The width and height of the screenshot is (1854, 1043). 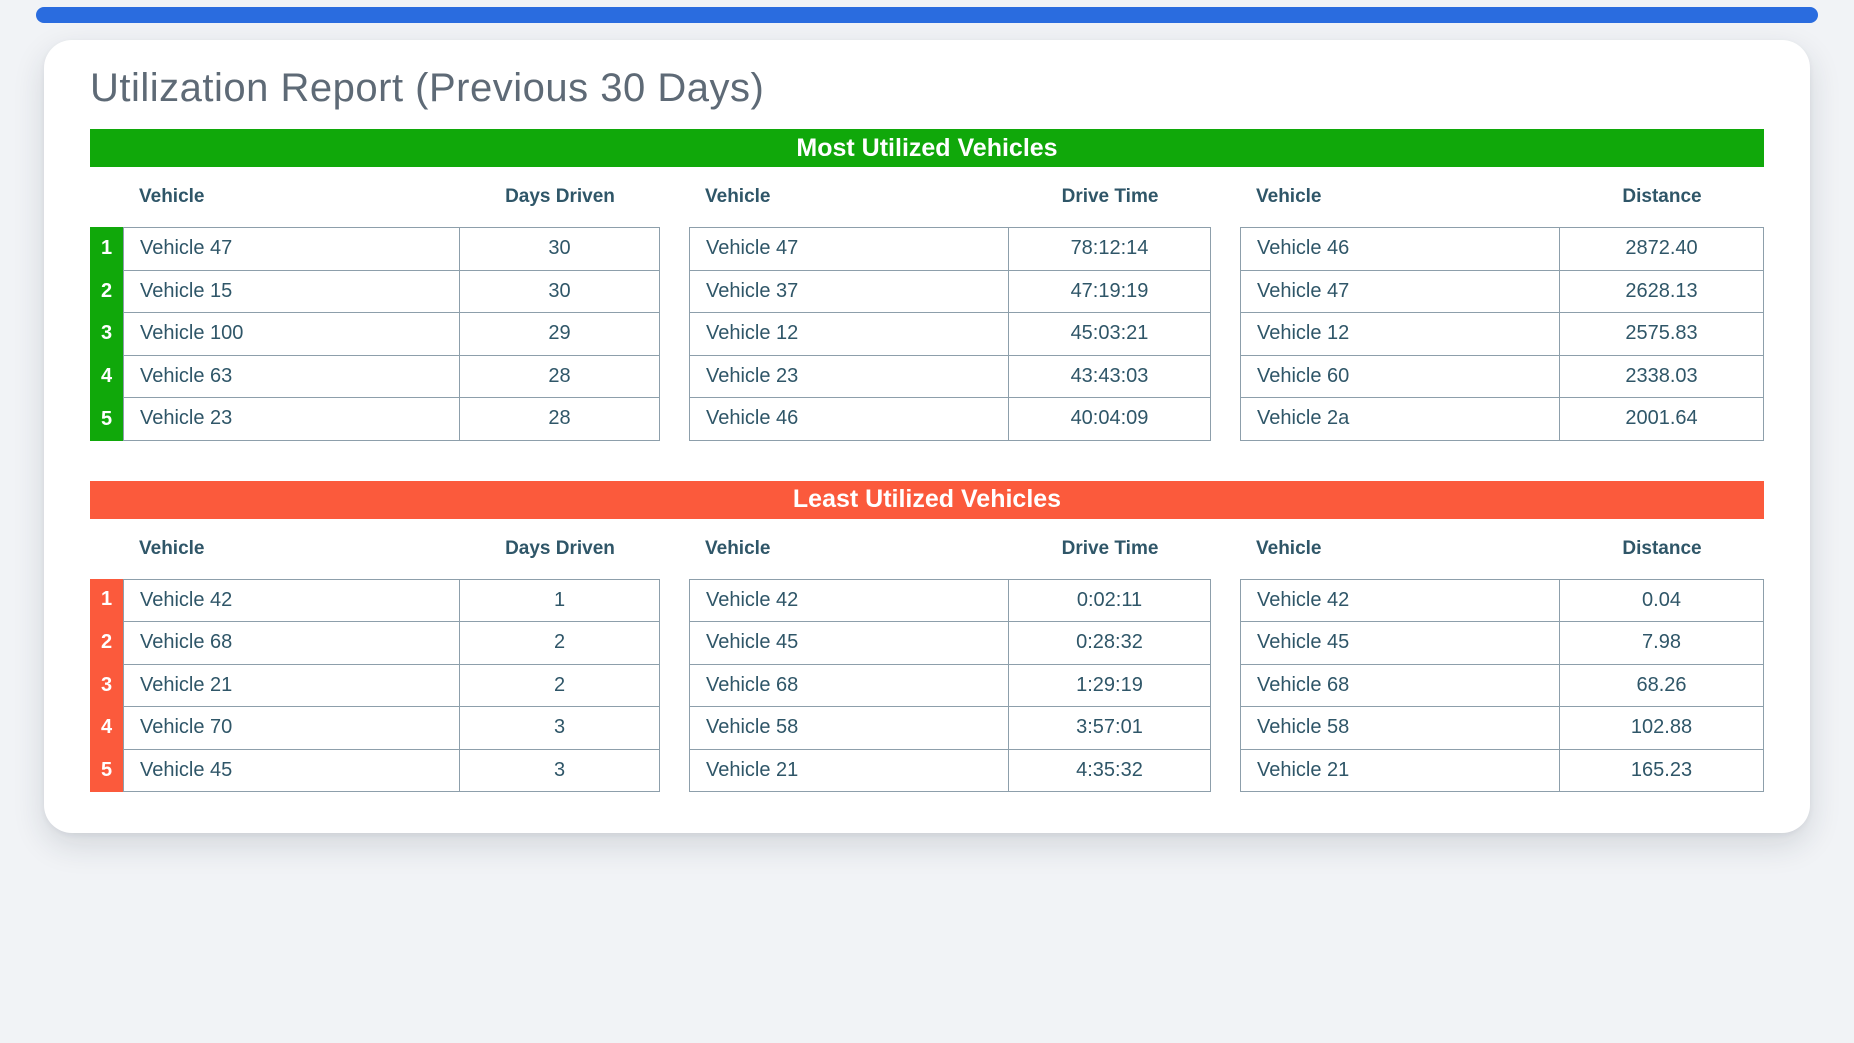 I want to click on drive-time-cell: 47:19:19, so click(x=1109, y=291).